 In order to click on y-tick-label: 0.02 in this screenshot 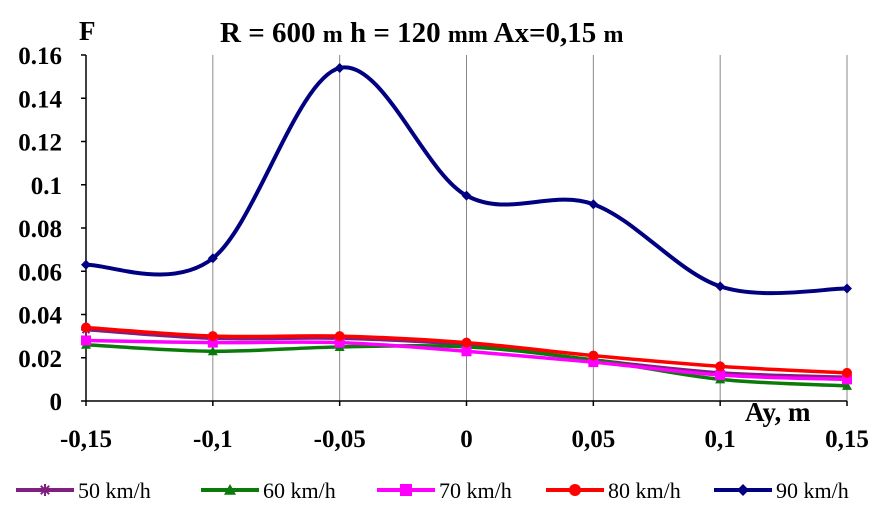, I will do `click(40, 359)`.